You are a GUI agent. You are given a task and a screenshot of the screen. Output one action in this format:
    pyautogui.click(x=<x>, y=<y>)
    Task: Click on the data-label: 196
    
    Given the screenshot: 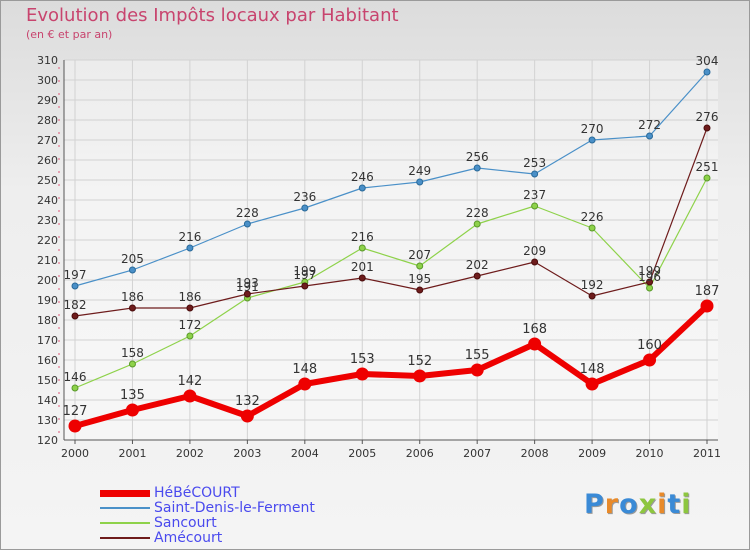 What is the action you would take?
    pyautogui.click(x=649, y=277)
    